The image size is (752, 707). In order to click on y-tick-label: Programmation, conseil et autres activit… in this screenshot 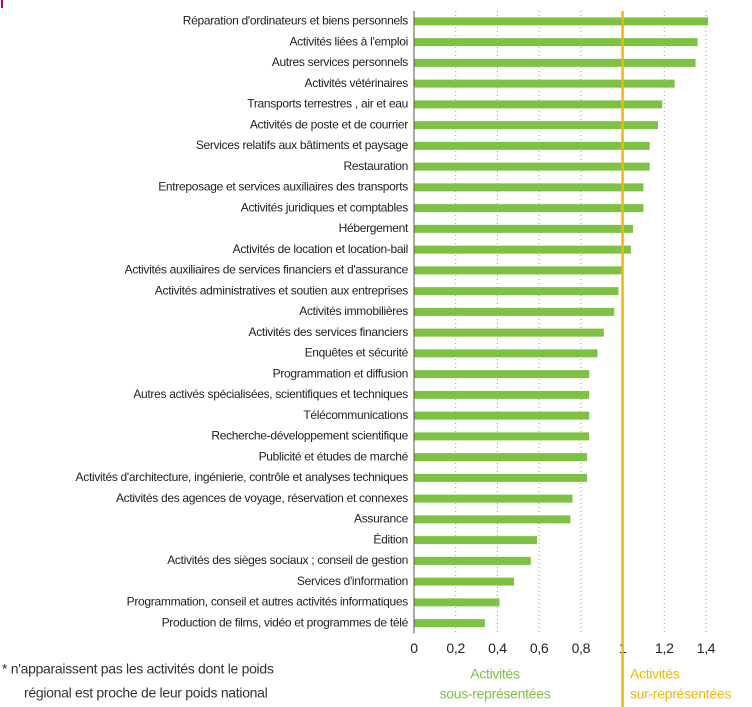, I will do `click(268, 602)`.